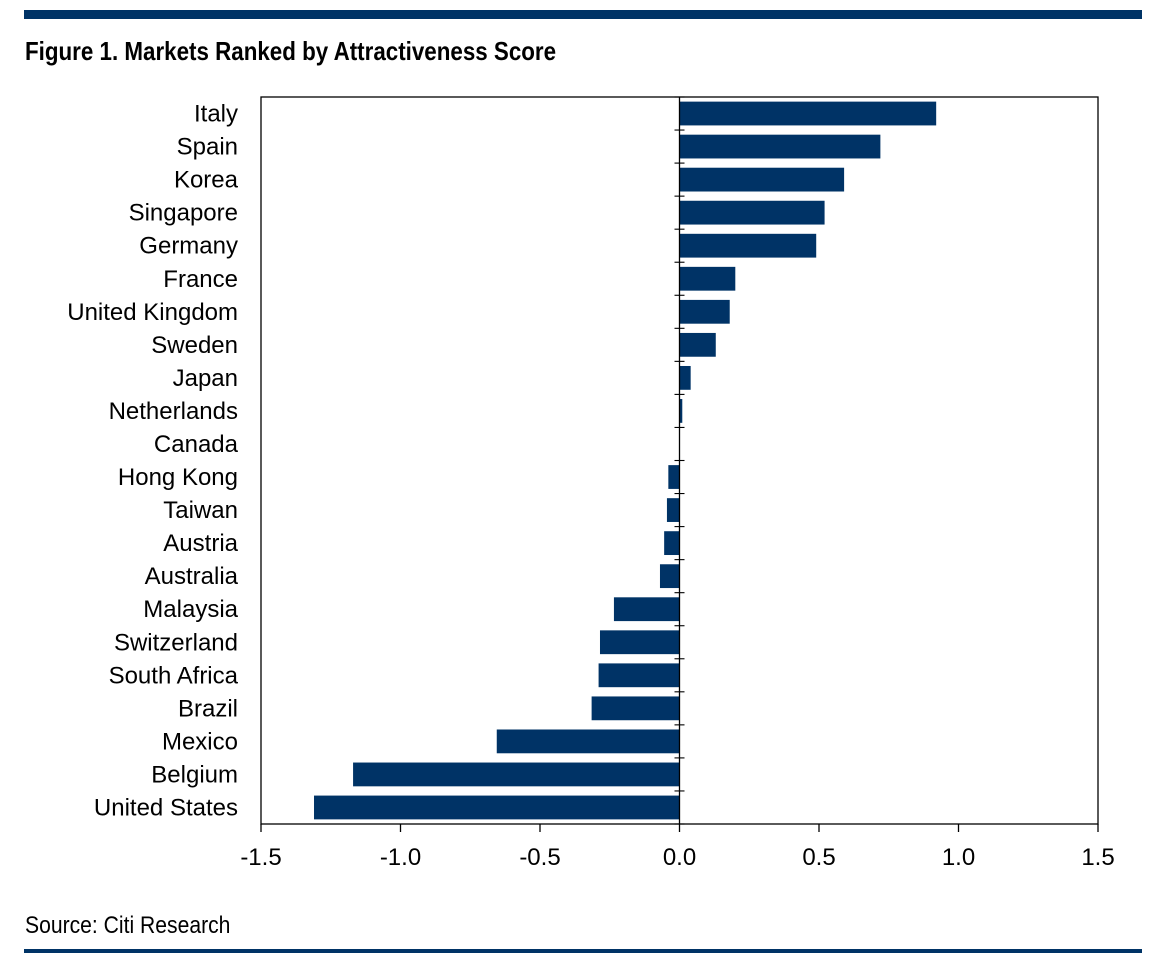 This screenshot has height=970, width=1164. What do you see at coordinates (707, 278) in the screenshot?
I see `bar-france` at bounding box center [707, 278].